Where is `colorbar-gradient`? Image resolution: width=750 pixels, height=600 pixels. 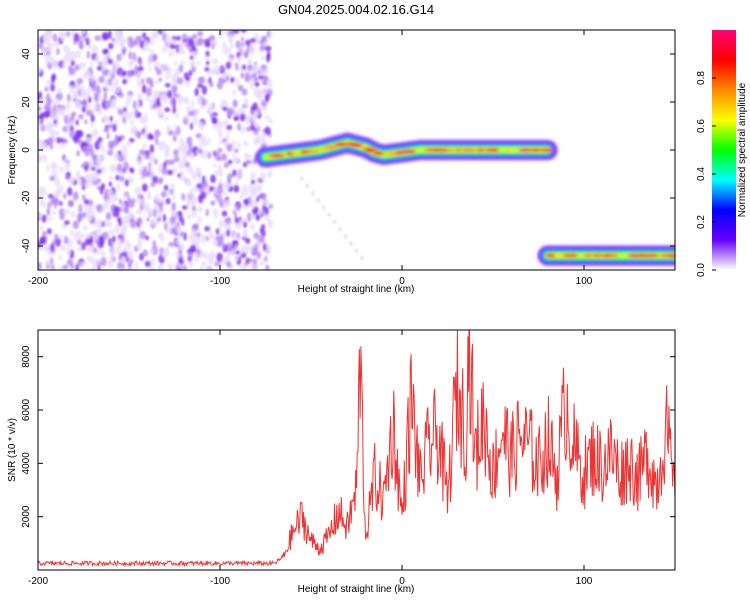 colorbar-gradient is located at coordinates (724, 150).